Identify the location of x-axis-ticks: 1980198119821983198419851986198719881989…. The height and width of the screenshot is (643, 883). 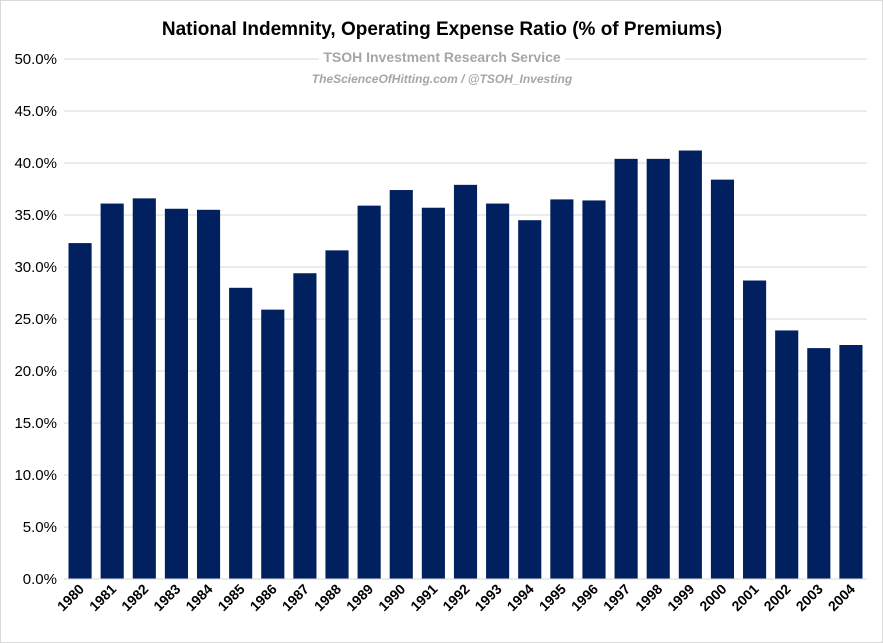
(456, 597).